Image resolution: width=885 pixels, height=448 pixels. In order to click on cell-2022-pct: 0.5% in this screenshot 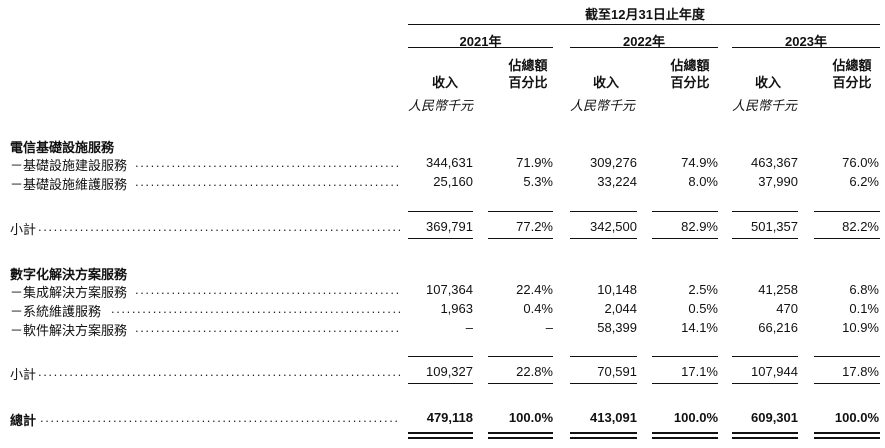, I will do `click(703, 308)`.